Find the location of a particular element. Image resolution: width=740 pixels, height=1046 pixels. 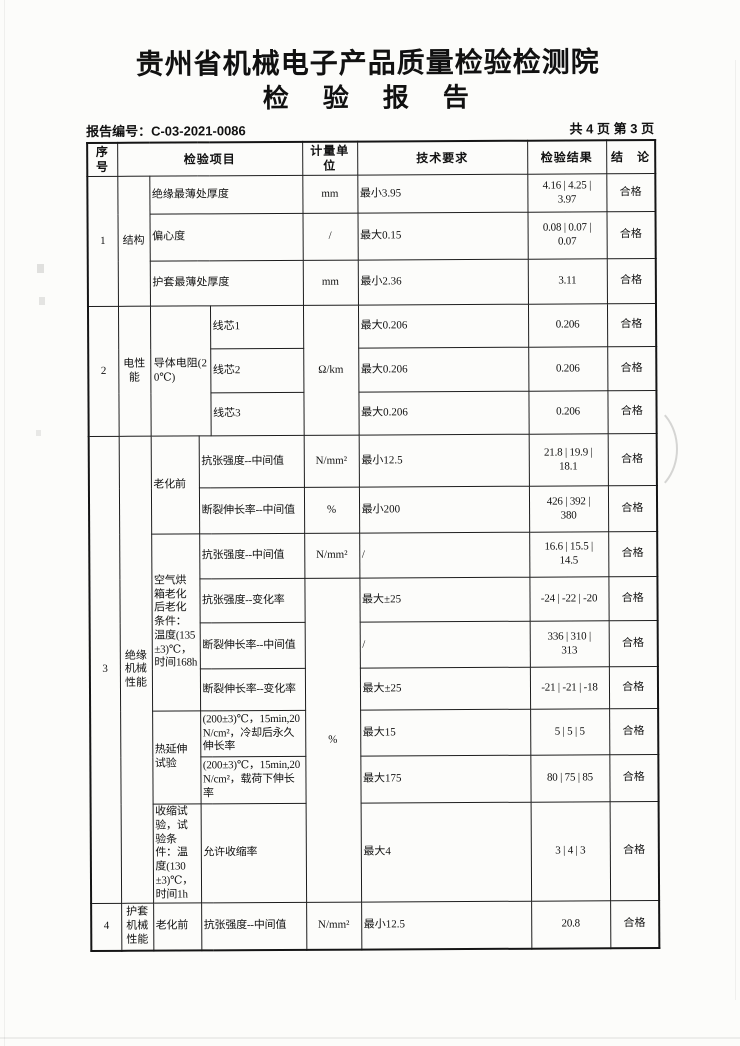

cell-result: -24 | -22 | -20 is located at coordinates (569, 599).